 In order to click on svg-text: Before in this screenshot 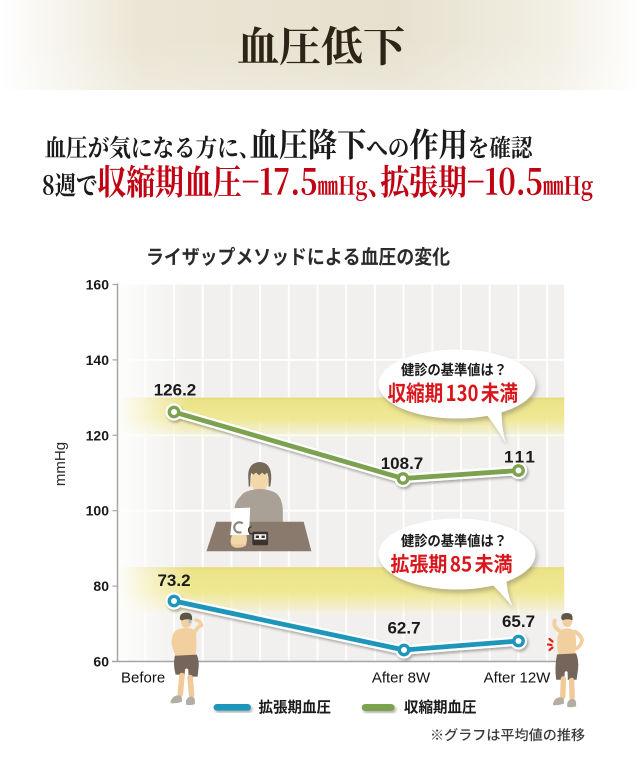, I will do `click(143, 678)`.